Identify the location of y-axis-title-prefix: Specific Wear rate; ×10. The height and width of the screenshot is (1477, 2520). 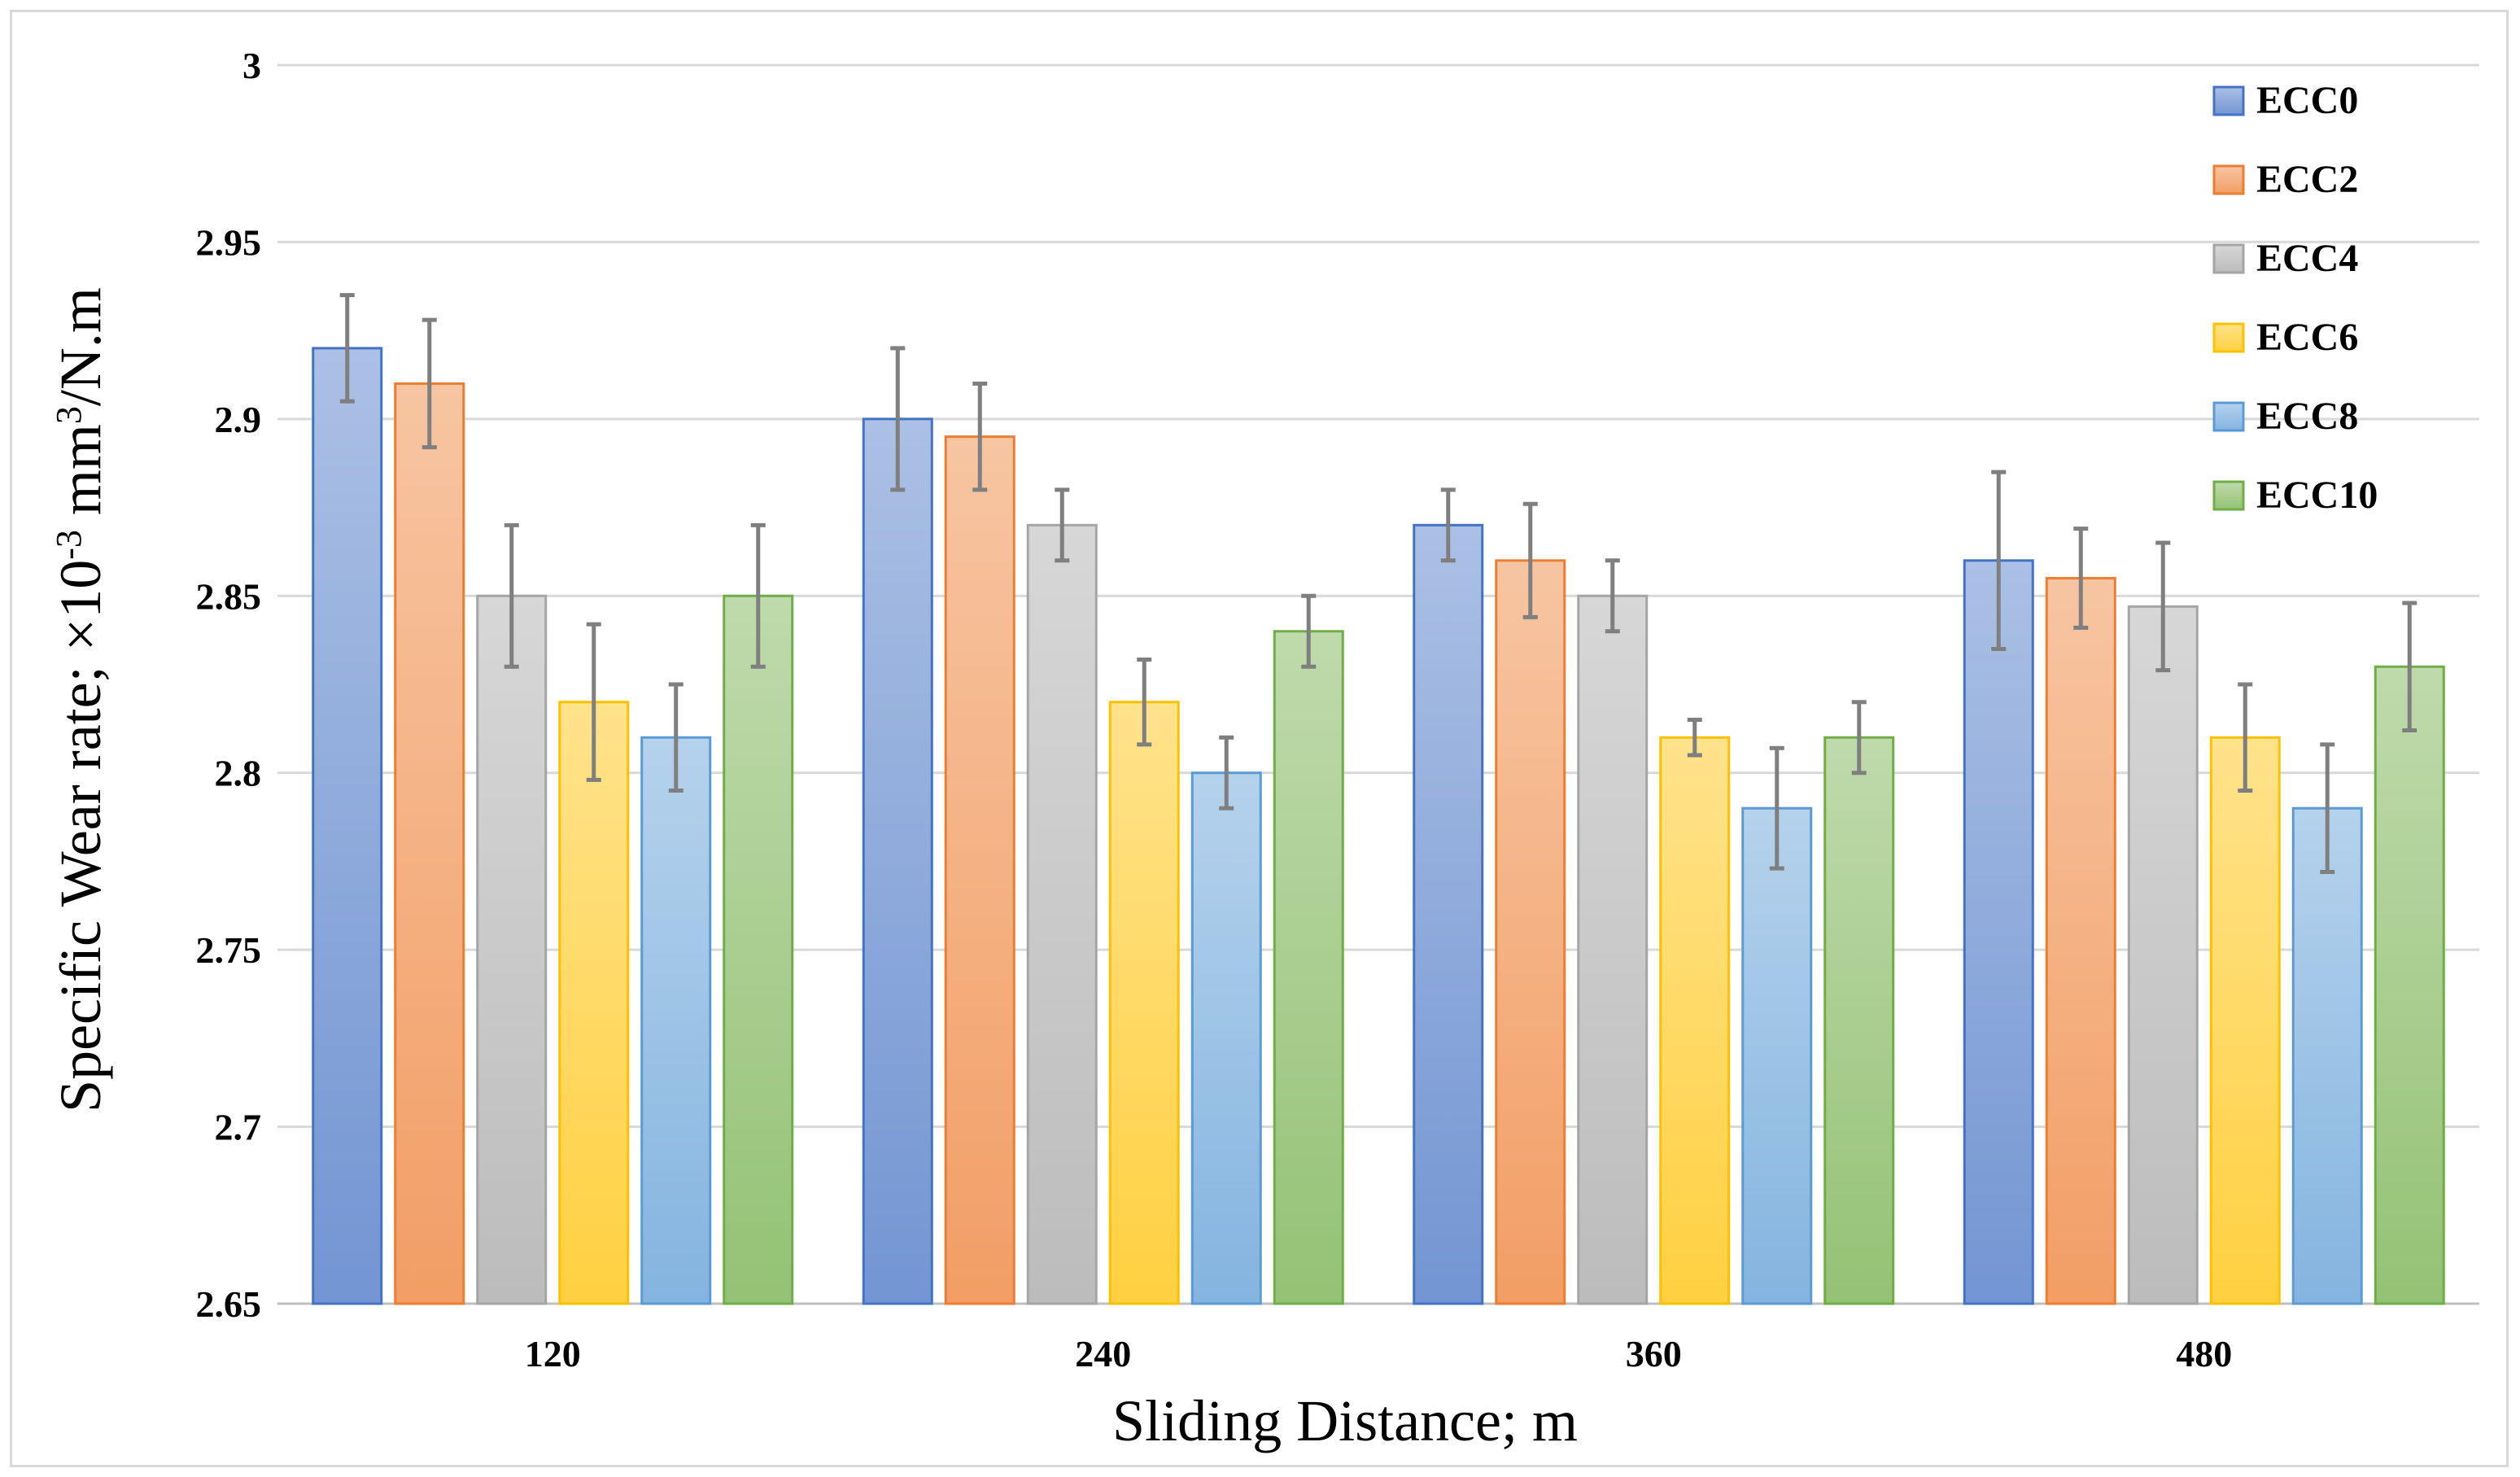
(81, 836).